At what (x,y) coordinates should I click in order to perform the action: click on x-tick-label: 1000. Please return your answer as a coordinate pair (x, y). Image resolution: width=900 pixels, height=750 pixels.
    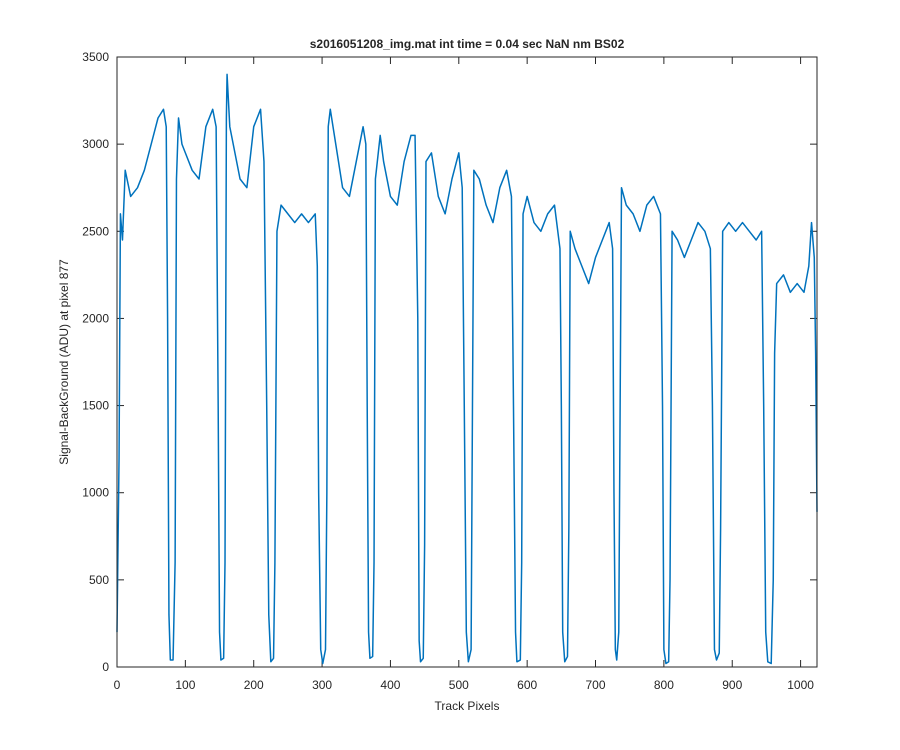
    Looking at the image, I should click on (800, 685).